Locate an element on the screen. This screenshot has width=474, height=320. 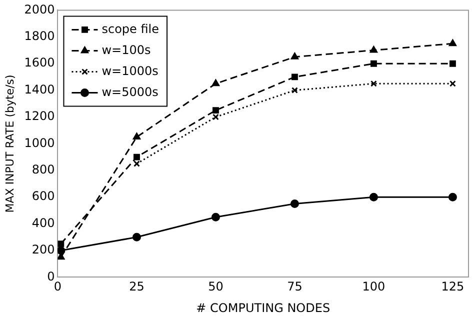
y-tick-label: 400 is located at coordinates (43, 223).